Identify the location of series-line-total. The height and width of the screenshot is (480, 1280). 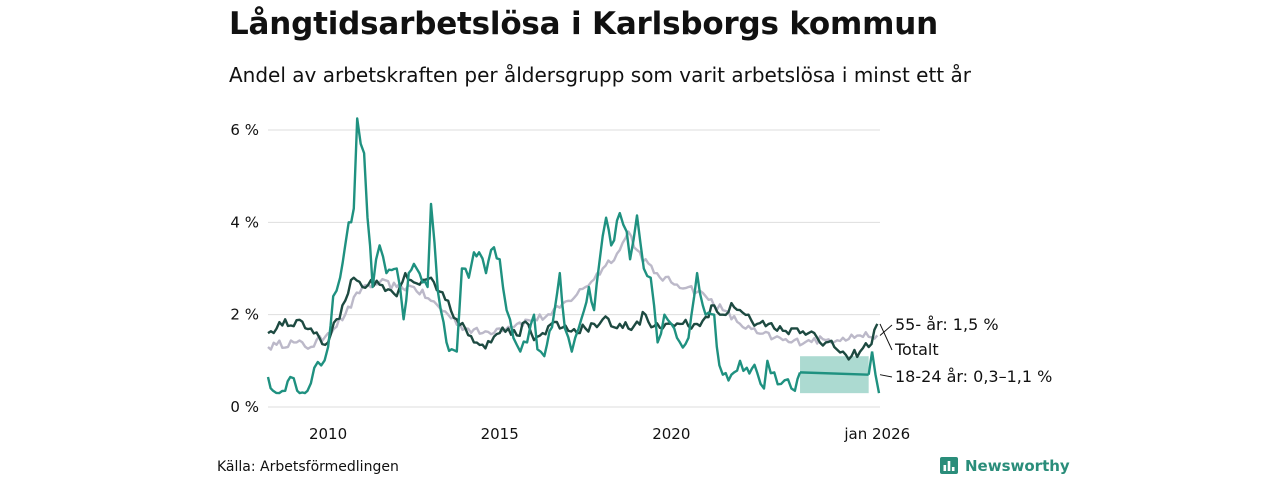
(573, 316).